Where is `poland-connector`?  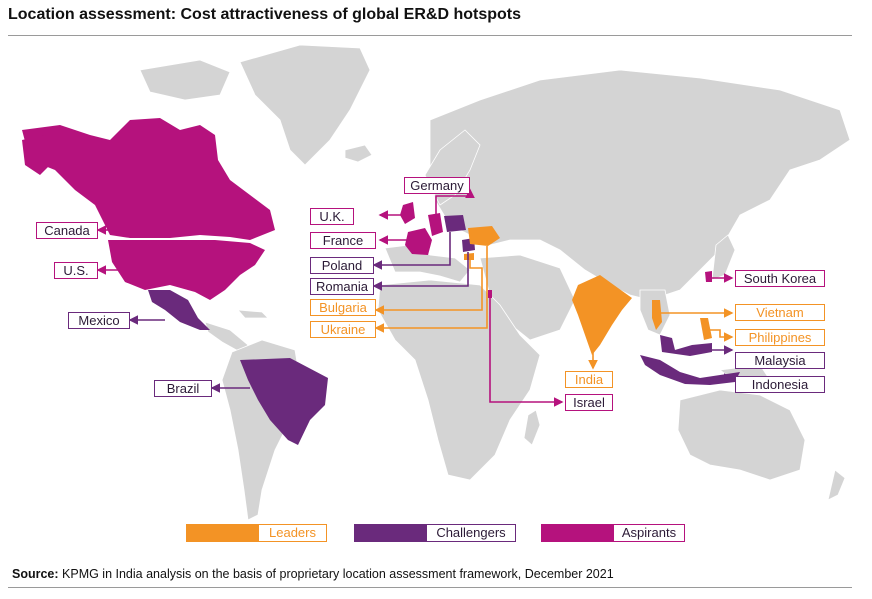
poland-connector is located at coordinates (411, 251).